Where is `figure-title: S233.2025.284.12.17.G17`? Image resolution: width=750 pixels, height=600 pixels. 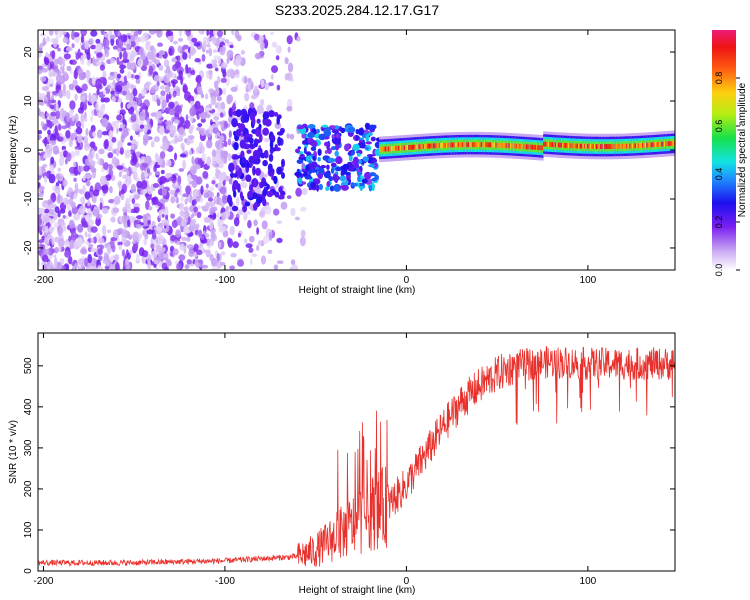 figure-title: S233.2025.284.12.17.G17 is located at coordinates (357, 10).